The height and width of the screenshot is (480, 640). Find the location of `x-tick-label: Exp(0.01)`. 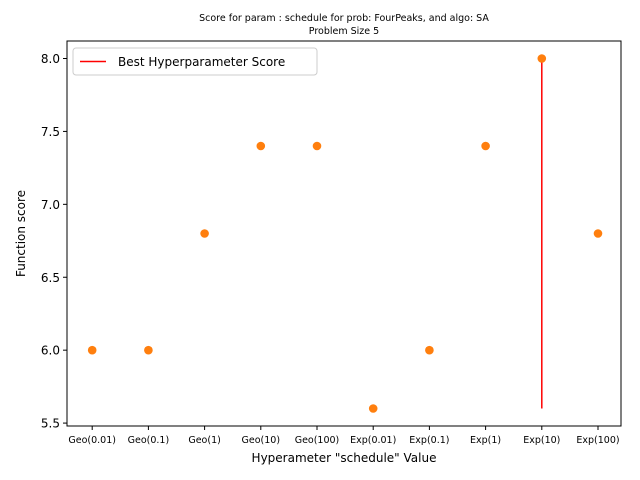

x-tick-label: Exp(0.01) is located at coordinates (373, 440).